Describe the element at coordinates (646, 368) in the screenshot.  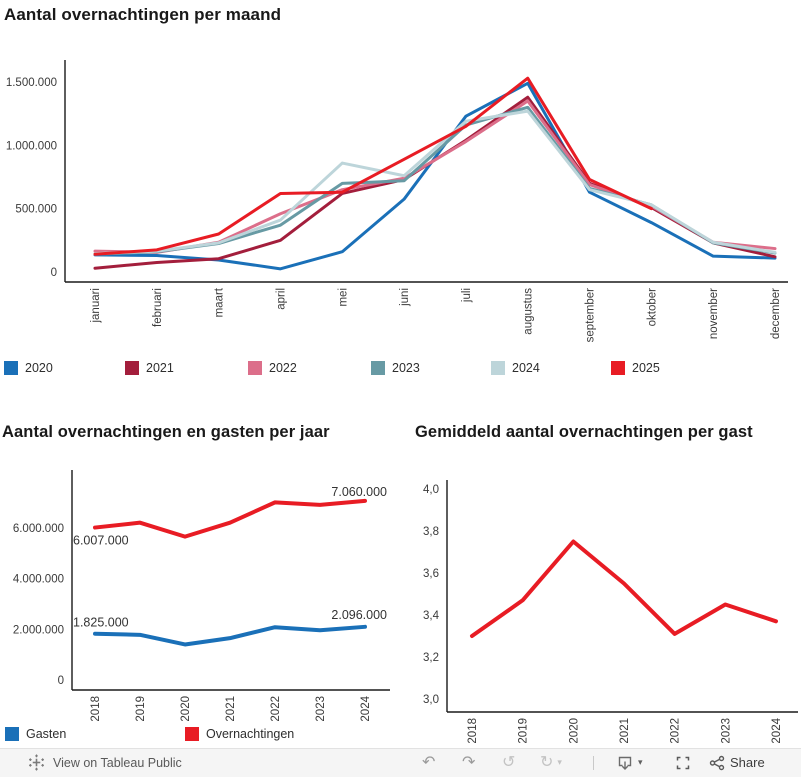
I see `legend-label: 2025` at that location.